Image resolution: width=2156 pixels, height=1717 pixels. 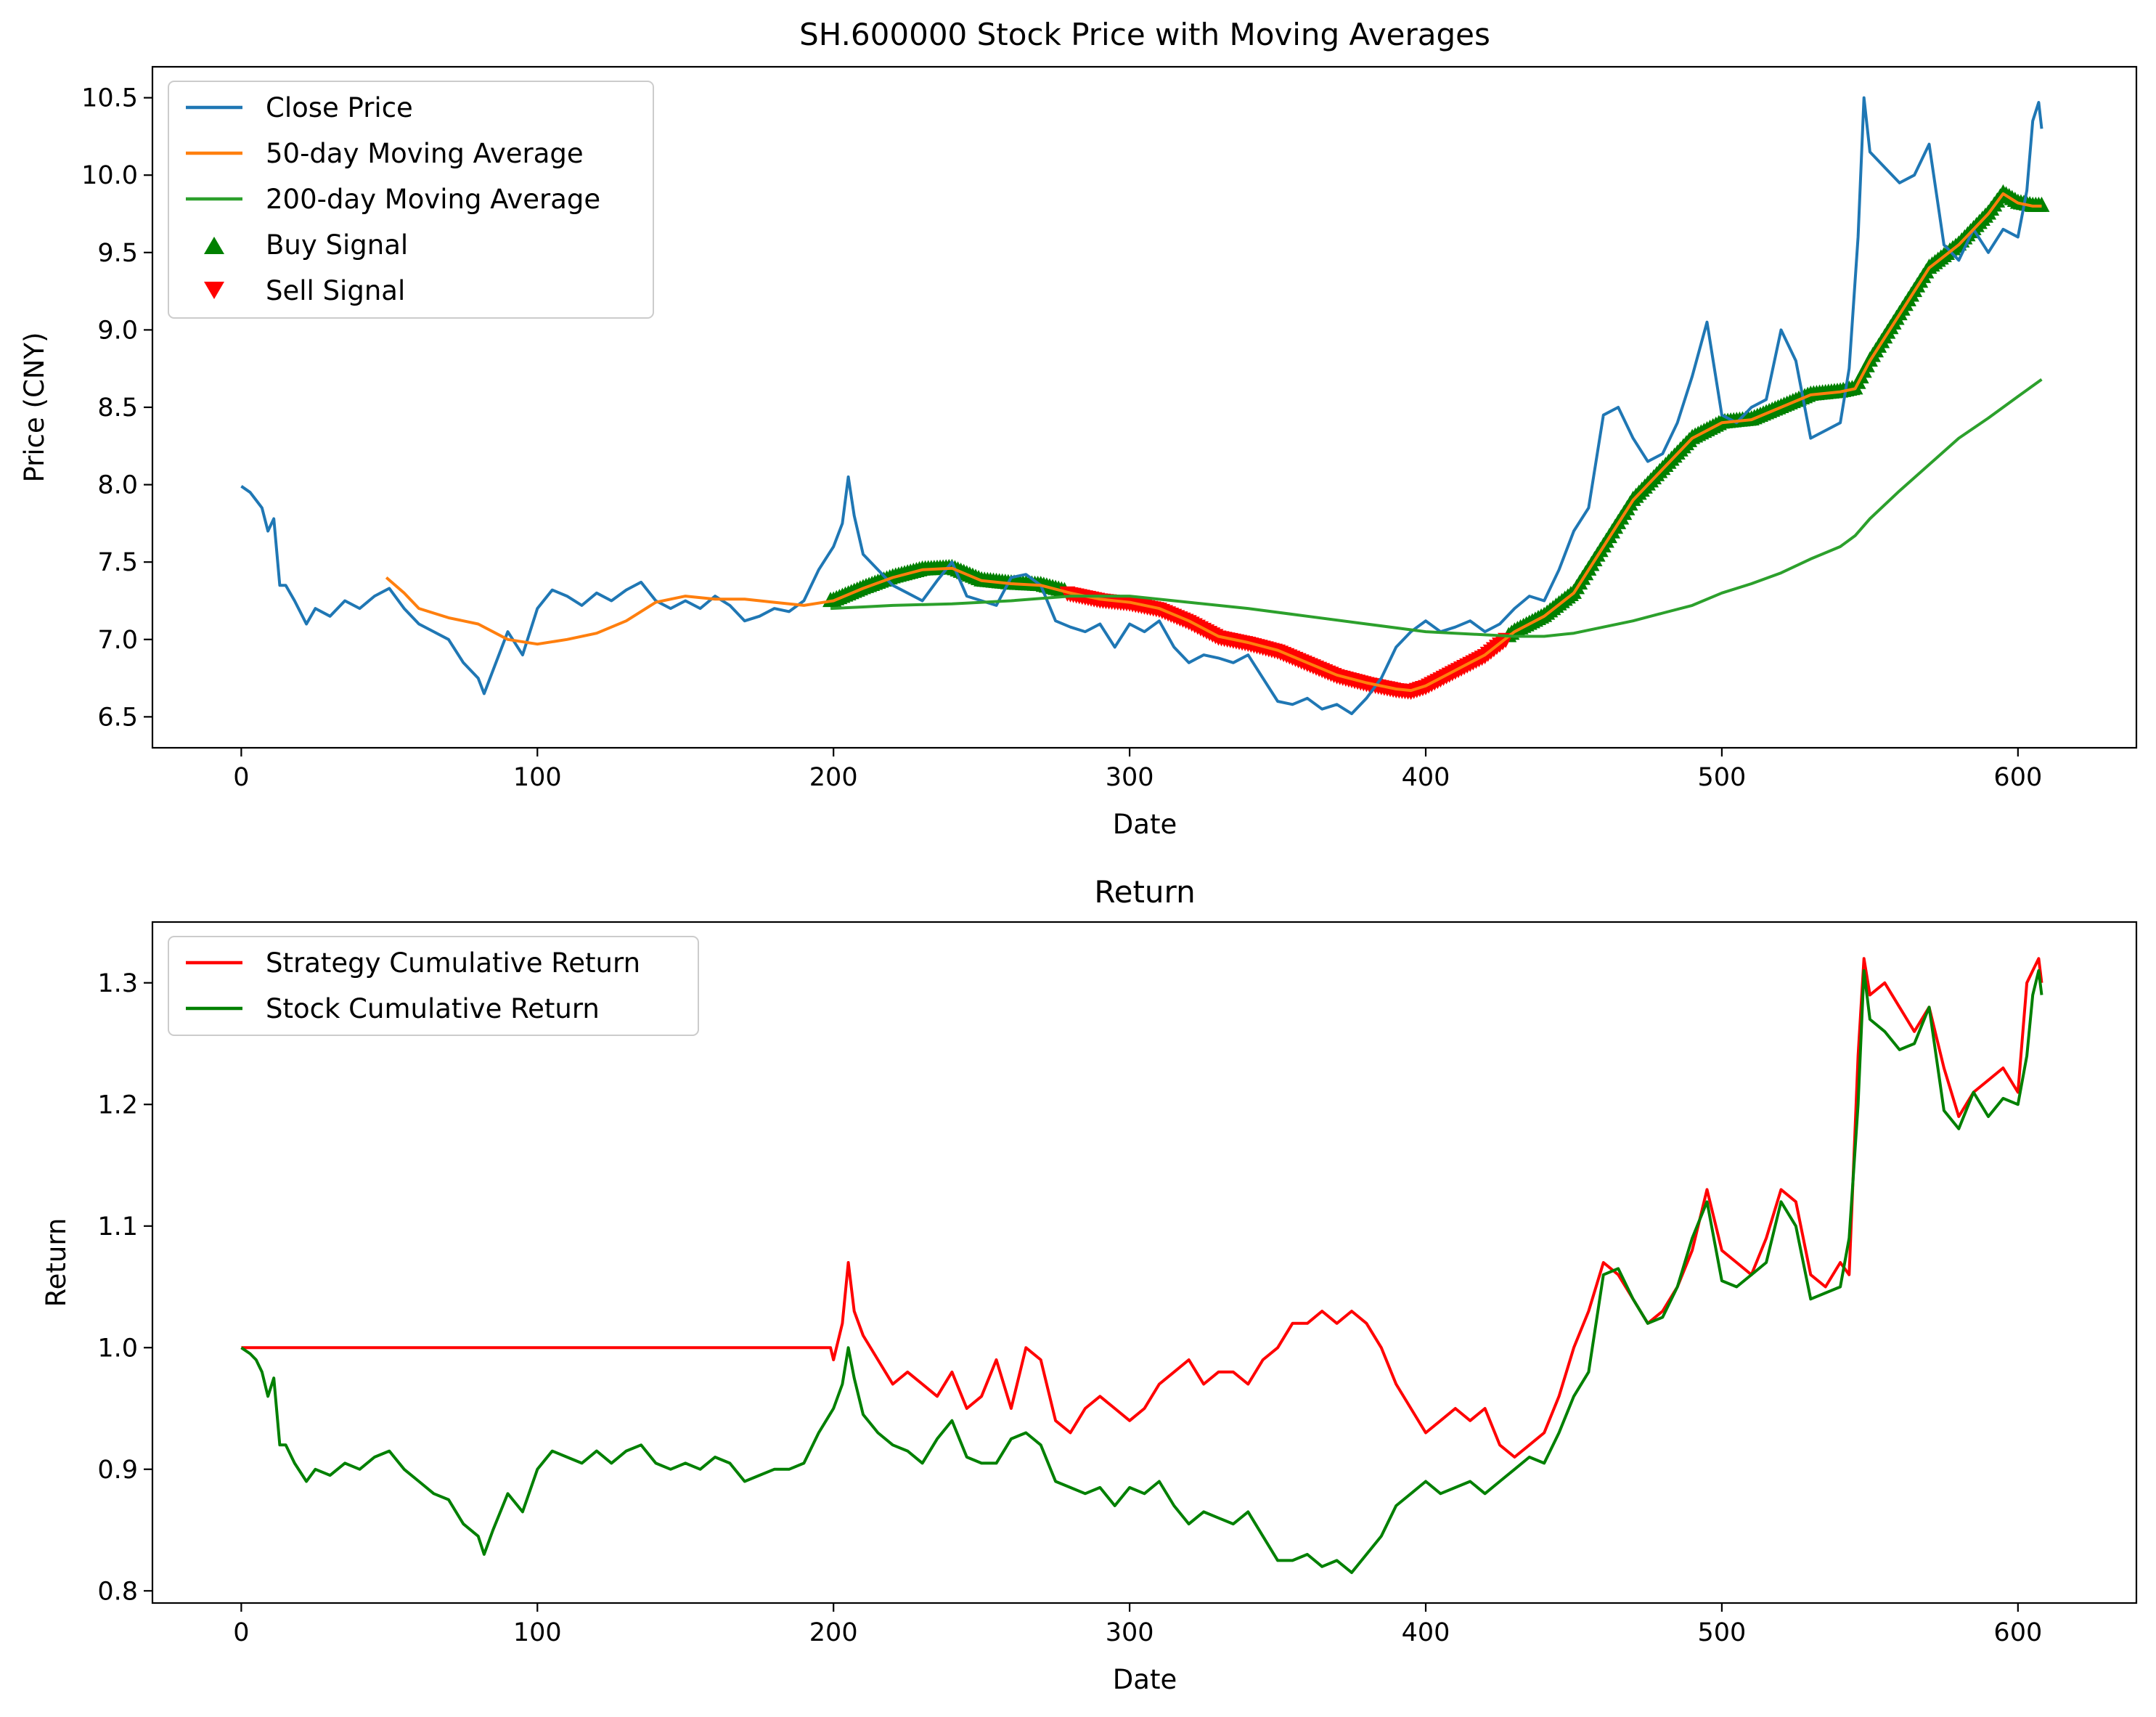 I want to click on return-y-axis-label: Return, so click(x=57, y=1263).